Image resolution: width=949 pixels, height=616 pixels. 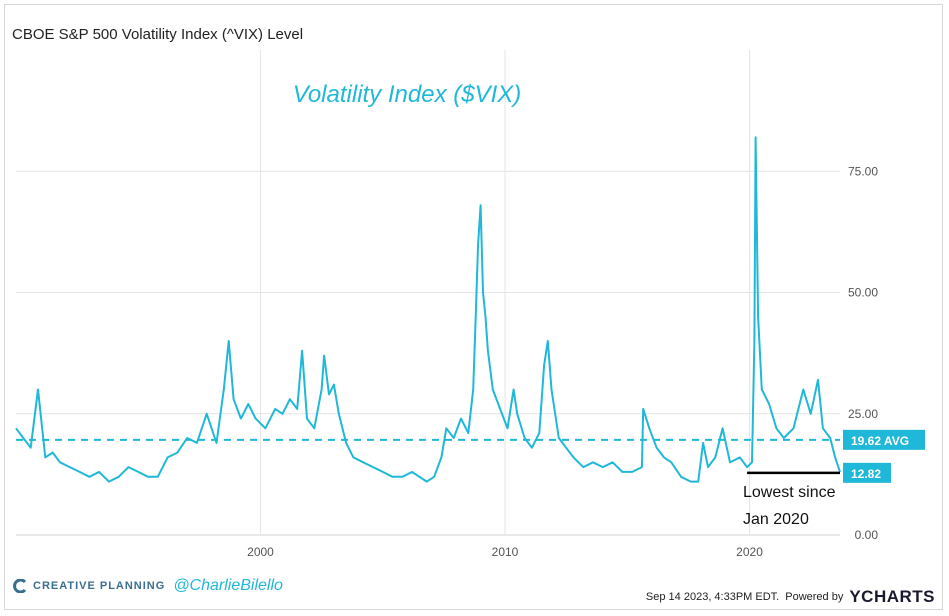 I want to click on last-value-badge, so click(x=867, y=472).